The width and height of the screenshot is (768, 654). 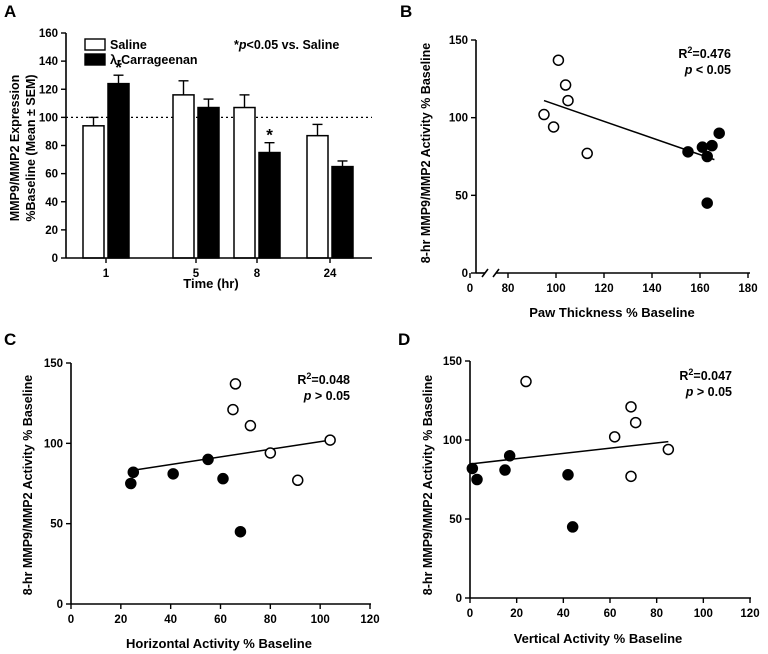 I want to click on panel-d-y-ticks: 0 50 100 150, so click(x=456, y=480).